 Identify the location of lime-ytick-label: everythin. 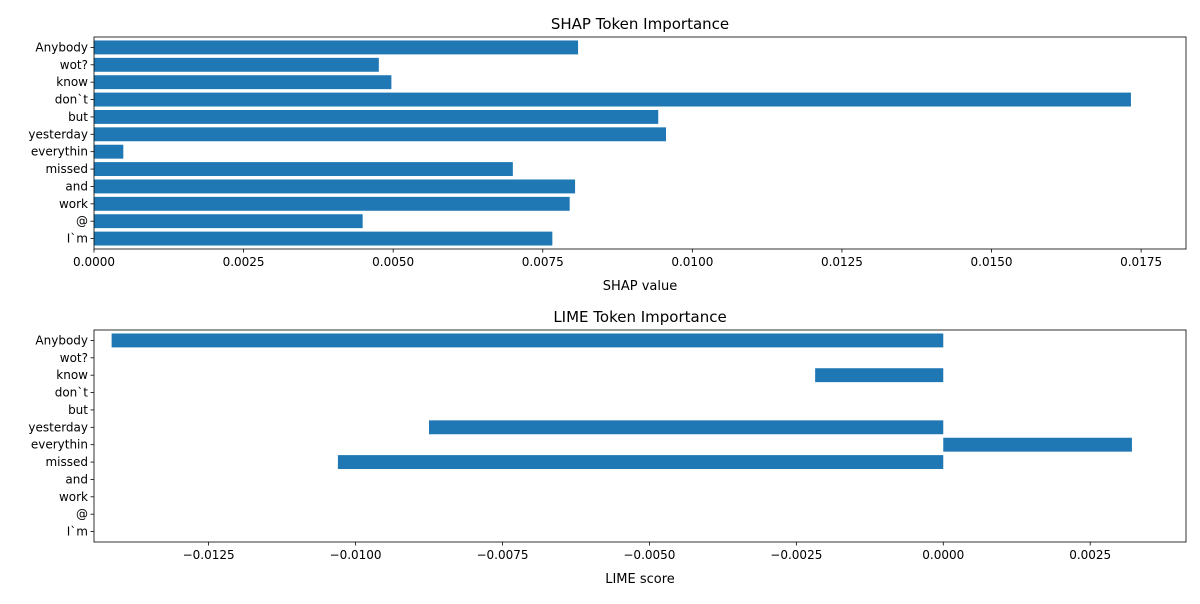
(59, 445).